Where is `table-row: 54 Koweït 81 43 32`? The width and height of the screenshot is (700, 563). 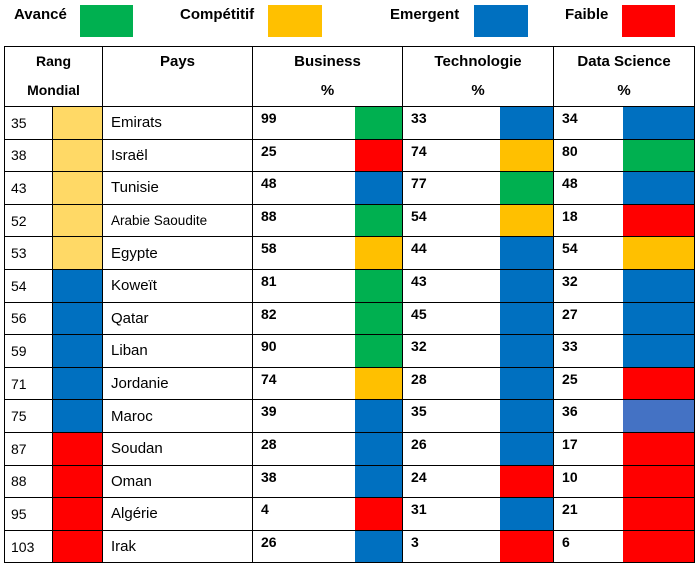 table-row: 54 Koweït 81 43 32 is located at coordinates (350, 285).